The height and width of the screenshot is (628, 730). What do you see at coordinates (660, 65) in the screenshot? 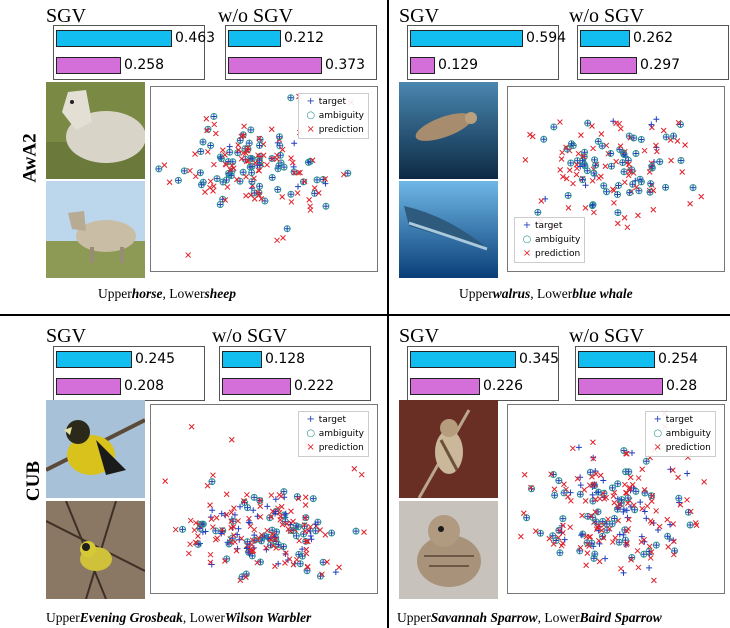
I see `bar-value: 0.297` at bounding box center [660, 65].